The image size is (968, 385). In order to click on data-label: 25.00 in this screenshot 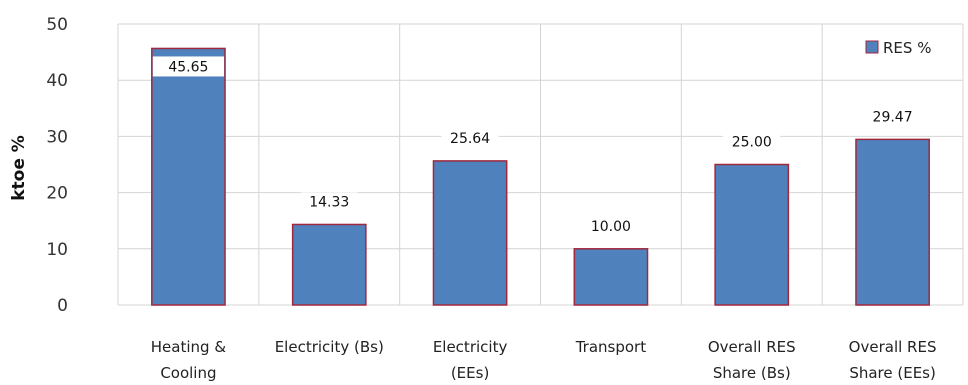, I will do `click(752, 143)`.